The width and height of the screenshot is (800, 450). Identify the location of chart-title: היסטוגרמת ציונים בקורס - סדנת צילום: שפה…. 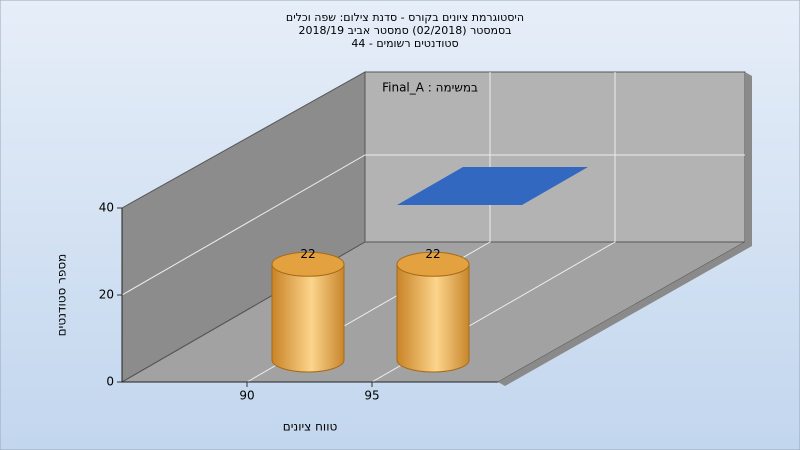
(405, 17).